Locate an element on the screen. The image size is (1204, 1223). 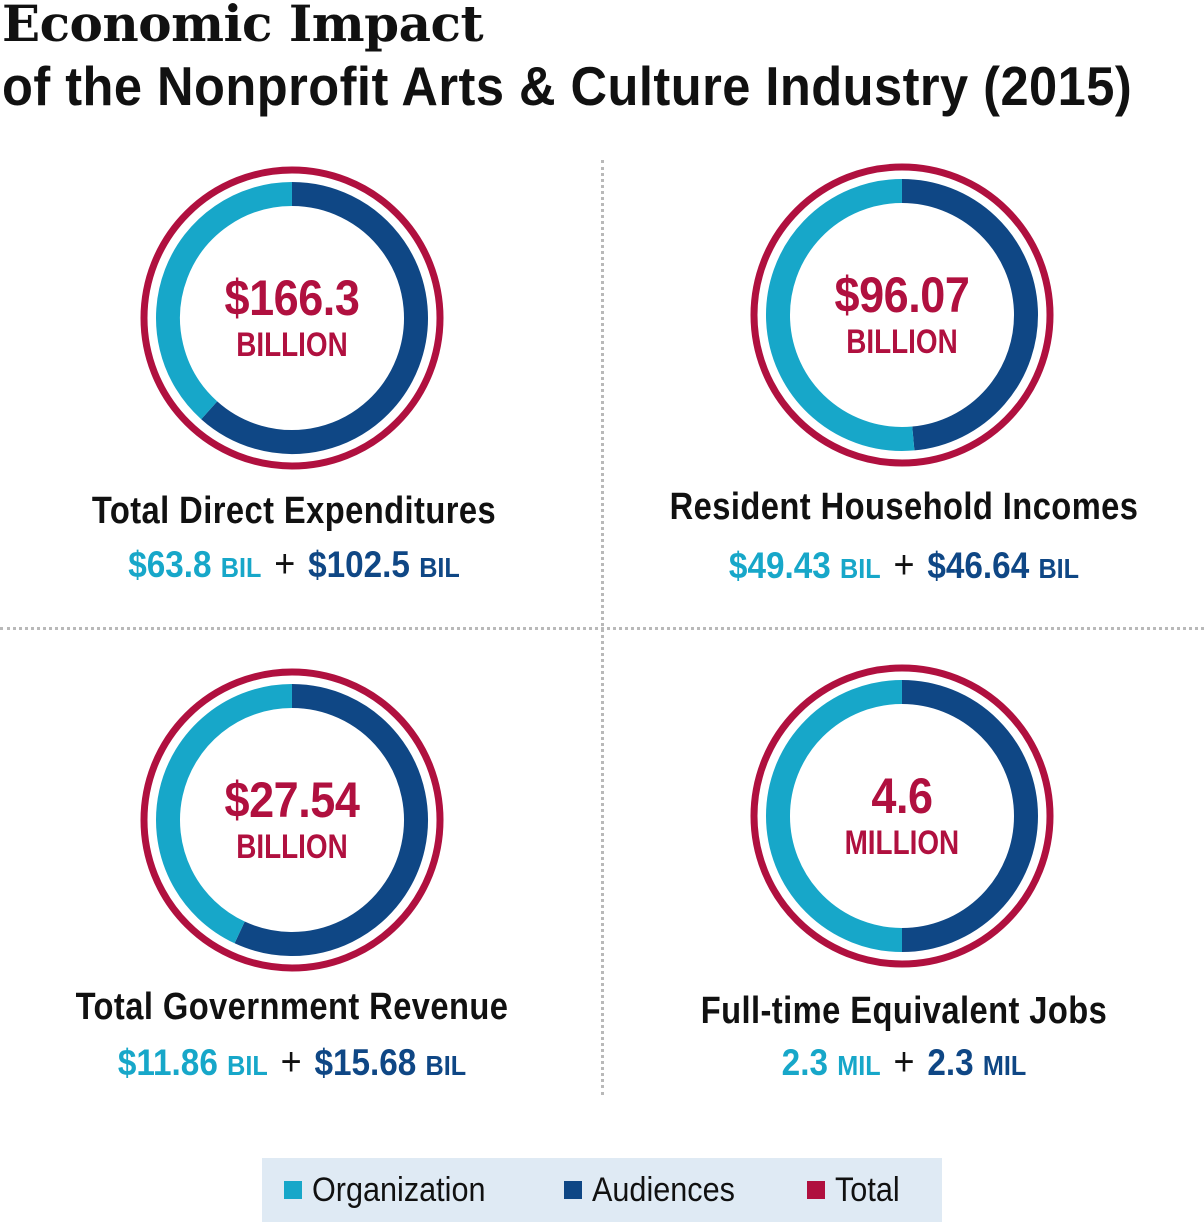
aud-value: $46.64 is located at coordinates (978, 565).